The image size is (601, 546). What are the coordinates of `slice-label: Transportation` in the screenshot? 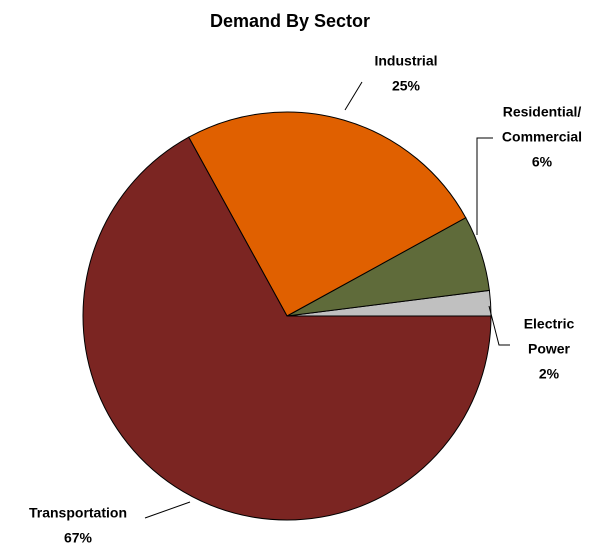 It's located at (78, 513).